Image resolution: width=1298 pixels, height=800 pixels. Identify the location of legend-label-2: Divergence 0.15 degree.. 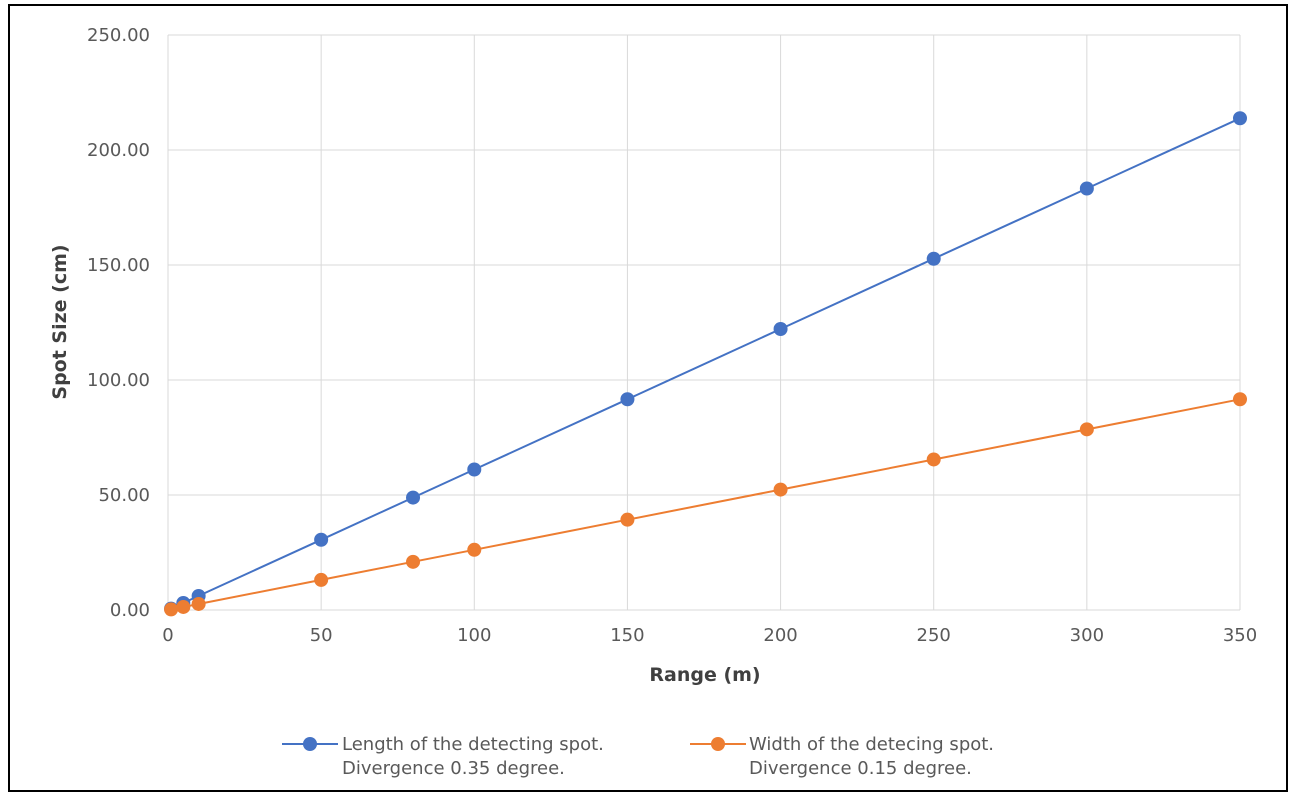
(860, 768).